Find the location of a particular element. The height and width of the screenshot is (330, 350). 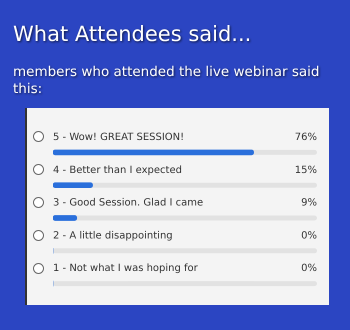

data-label: 76% is located at coordinates (305, 137).